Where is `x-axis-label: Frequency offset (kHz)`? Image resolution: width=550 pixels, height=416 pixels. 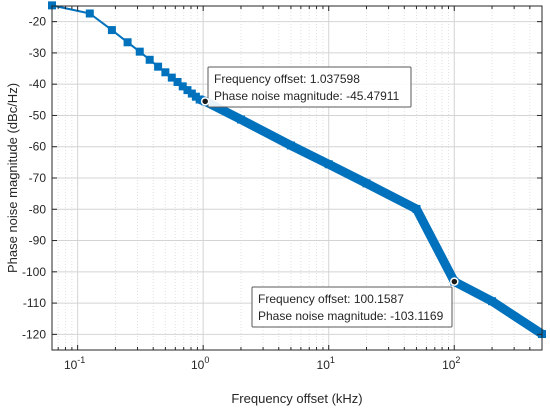 x-axis-label: Frequency offset (kHz) is located at coordinates (296, 398).